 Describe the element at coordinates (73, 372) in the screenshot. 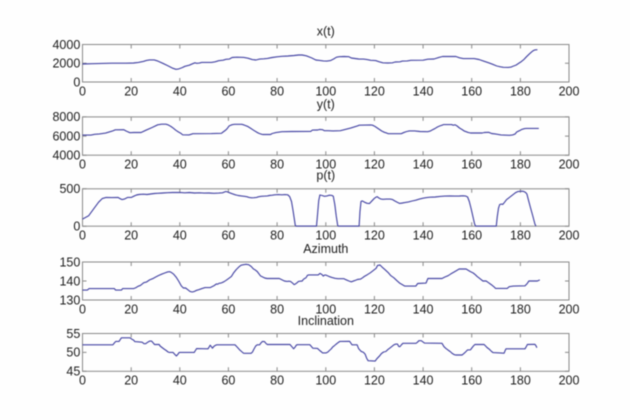

I see `svg-text: 45` at that location.